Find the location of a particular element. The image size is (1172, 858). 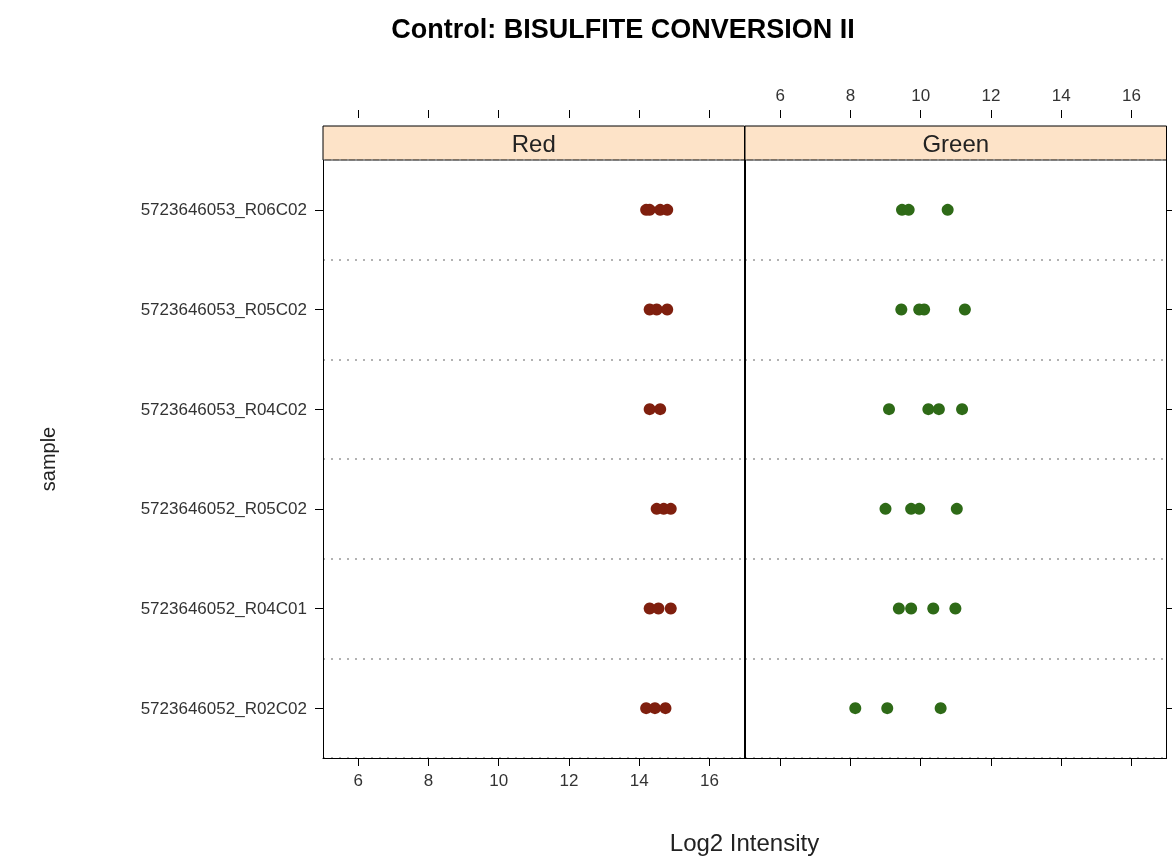

x-axis-title: Log2 Intensity is located at coordinates (744, 842).